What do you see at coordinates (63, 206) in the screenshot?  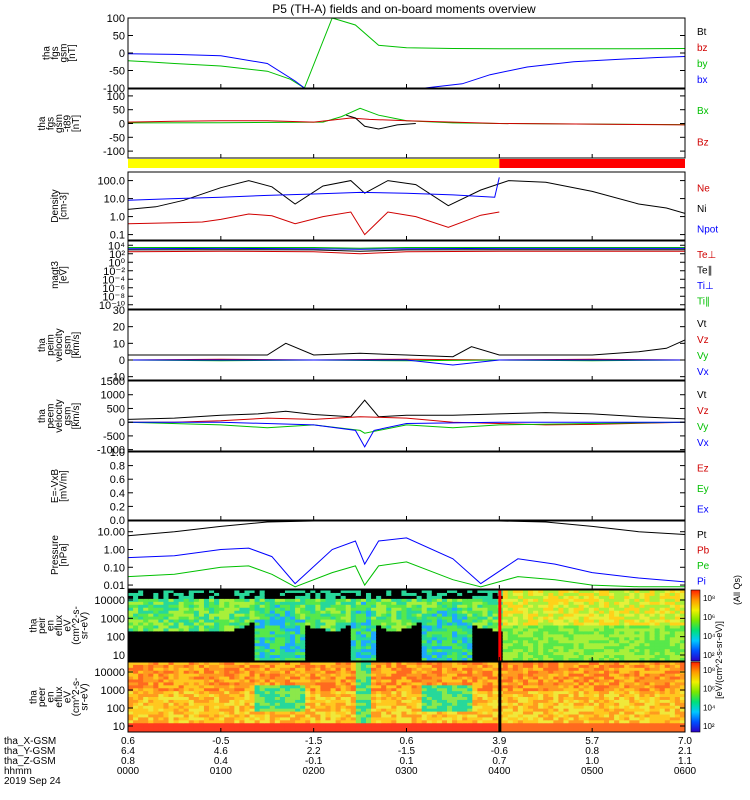 I see `y-axis-label-line: [cm-3]` at bounding box center [63, 206].